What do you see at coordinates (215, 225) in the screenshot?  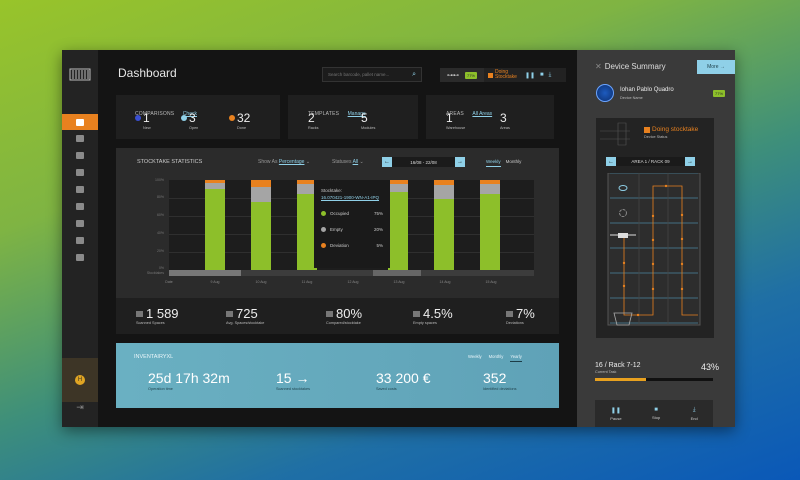 I see `bar-9-aug` at bounding box center [215, 225].